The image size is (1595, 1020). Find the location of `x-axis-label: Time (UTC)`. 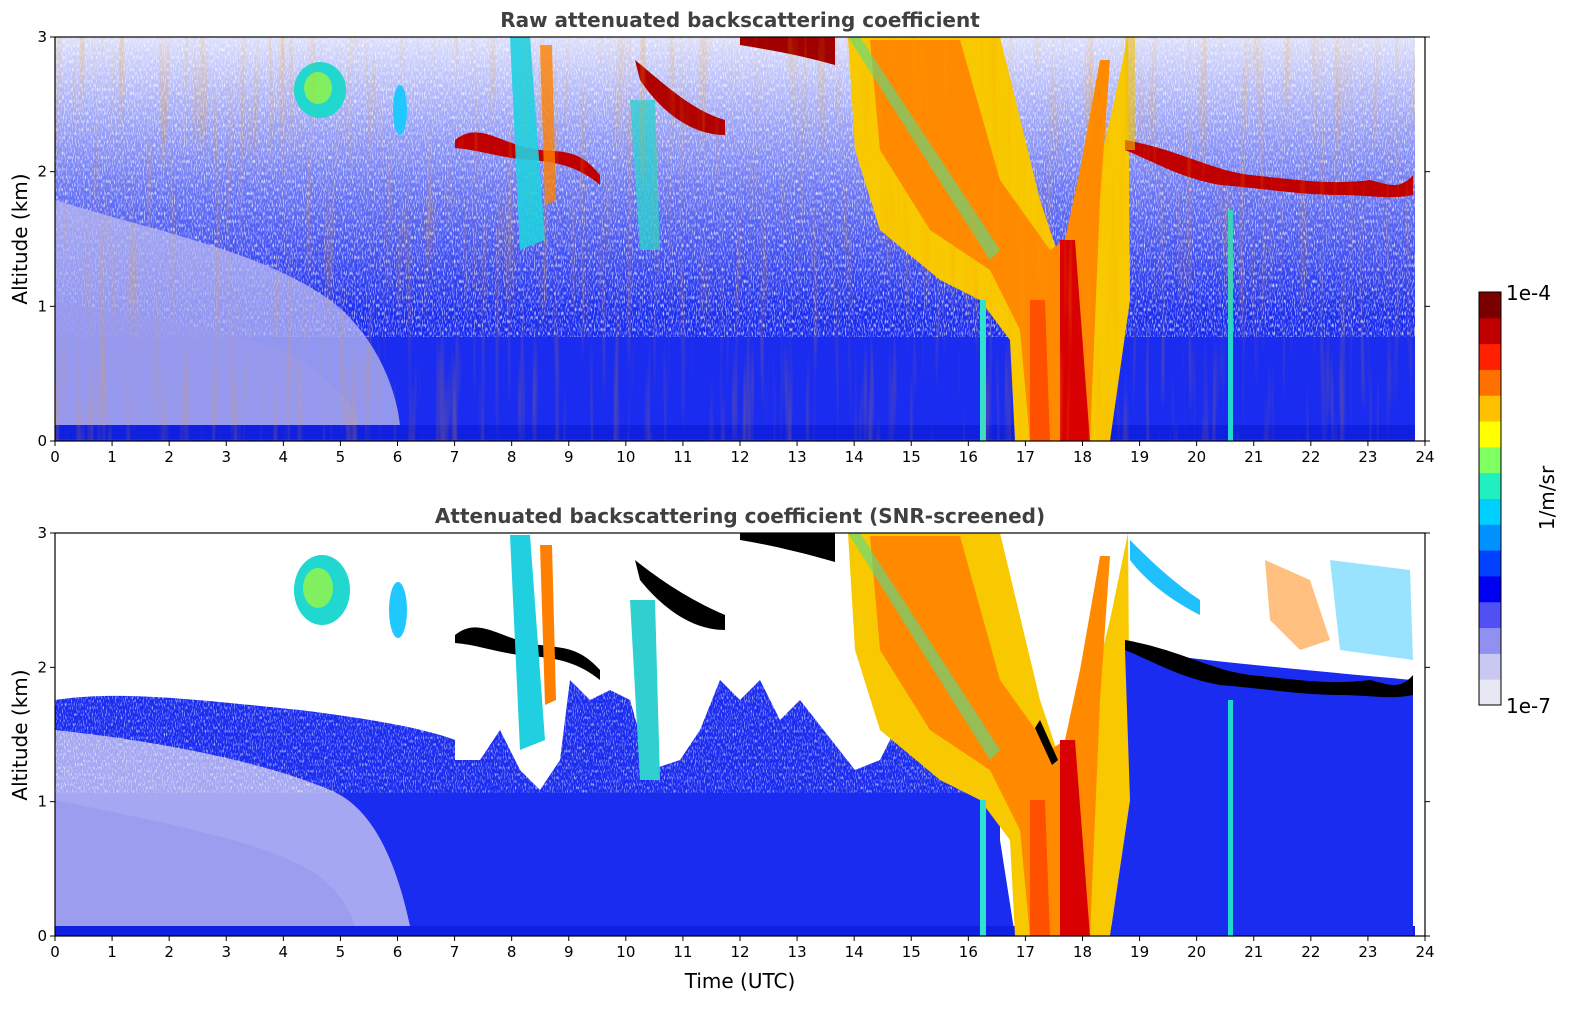

x-axis-label: Time (UTC) is located at coordinates (740, 981).